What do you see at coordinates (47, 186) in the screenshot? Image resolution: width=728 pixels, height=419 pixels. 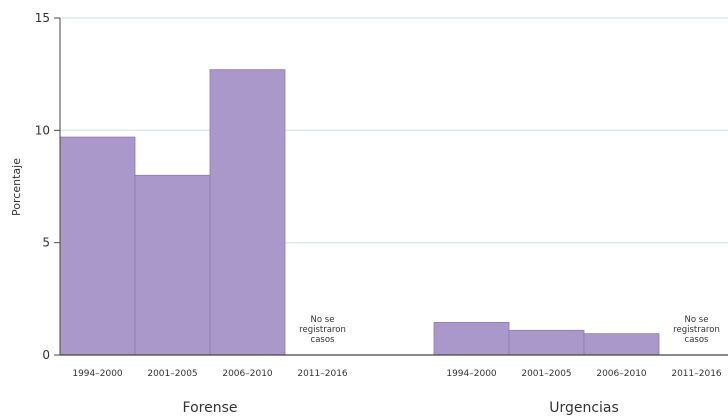 I see `y-ticks: 0 5 10 15` at bounding box center [47, 186].